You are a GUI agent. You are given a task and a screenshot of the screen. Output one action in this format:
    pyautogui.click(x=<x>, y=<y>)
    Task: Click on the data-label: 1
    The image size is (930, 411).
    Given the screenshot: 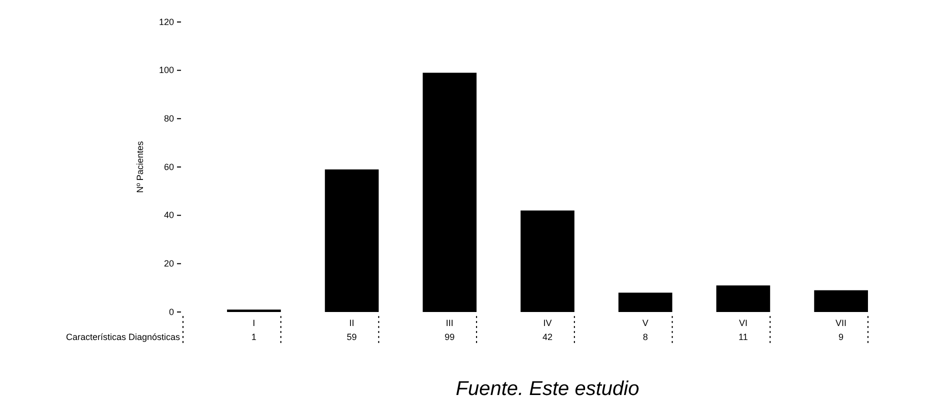 What is the action you would take?
    pyautogui.click(x=253, y=337)
    